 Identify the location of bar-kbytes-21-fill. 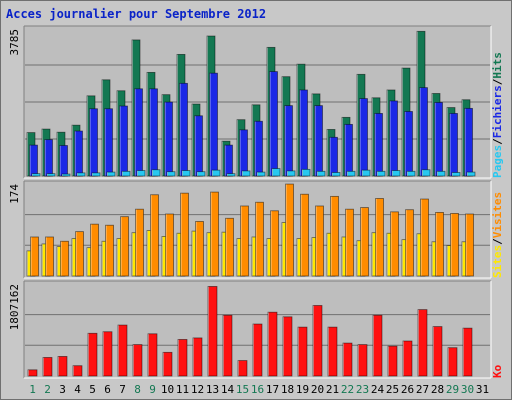
(332, 351).